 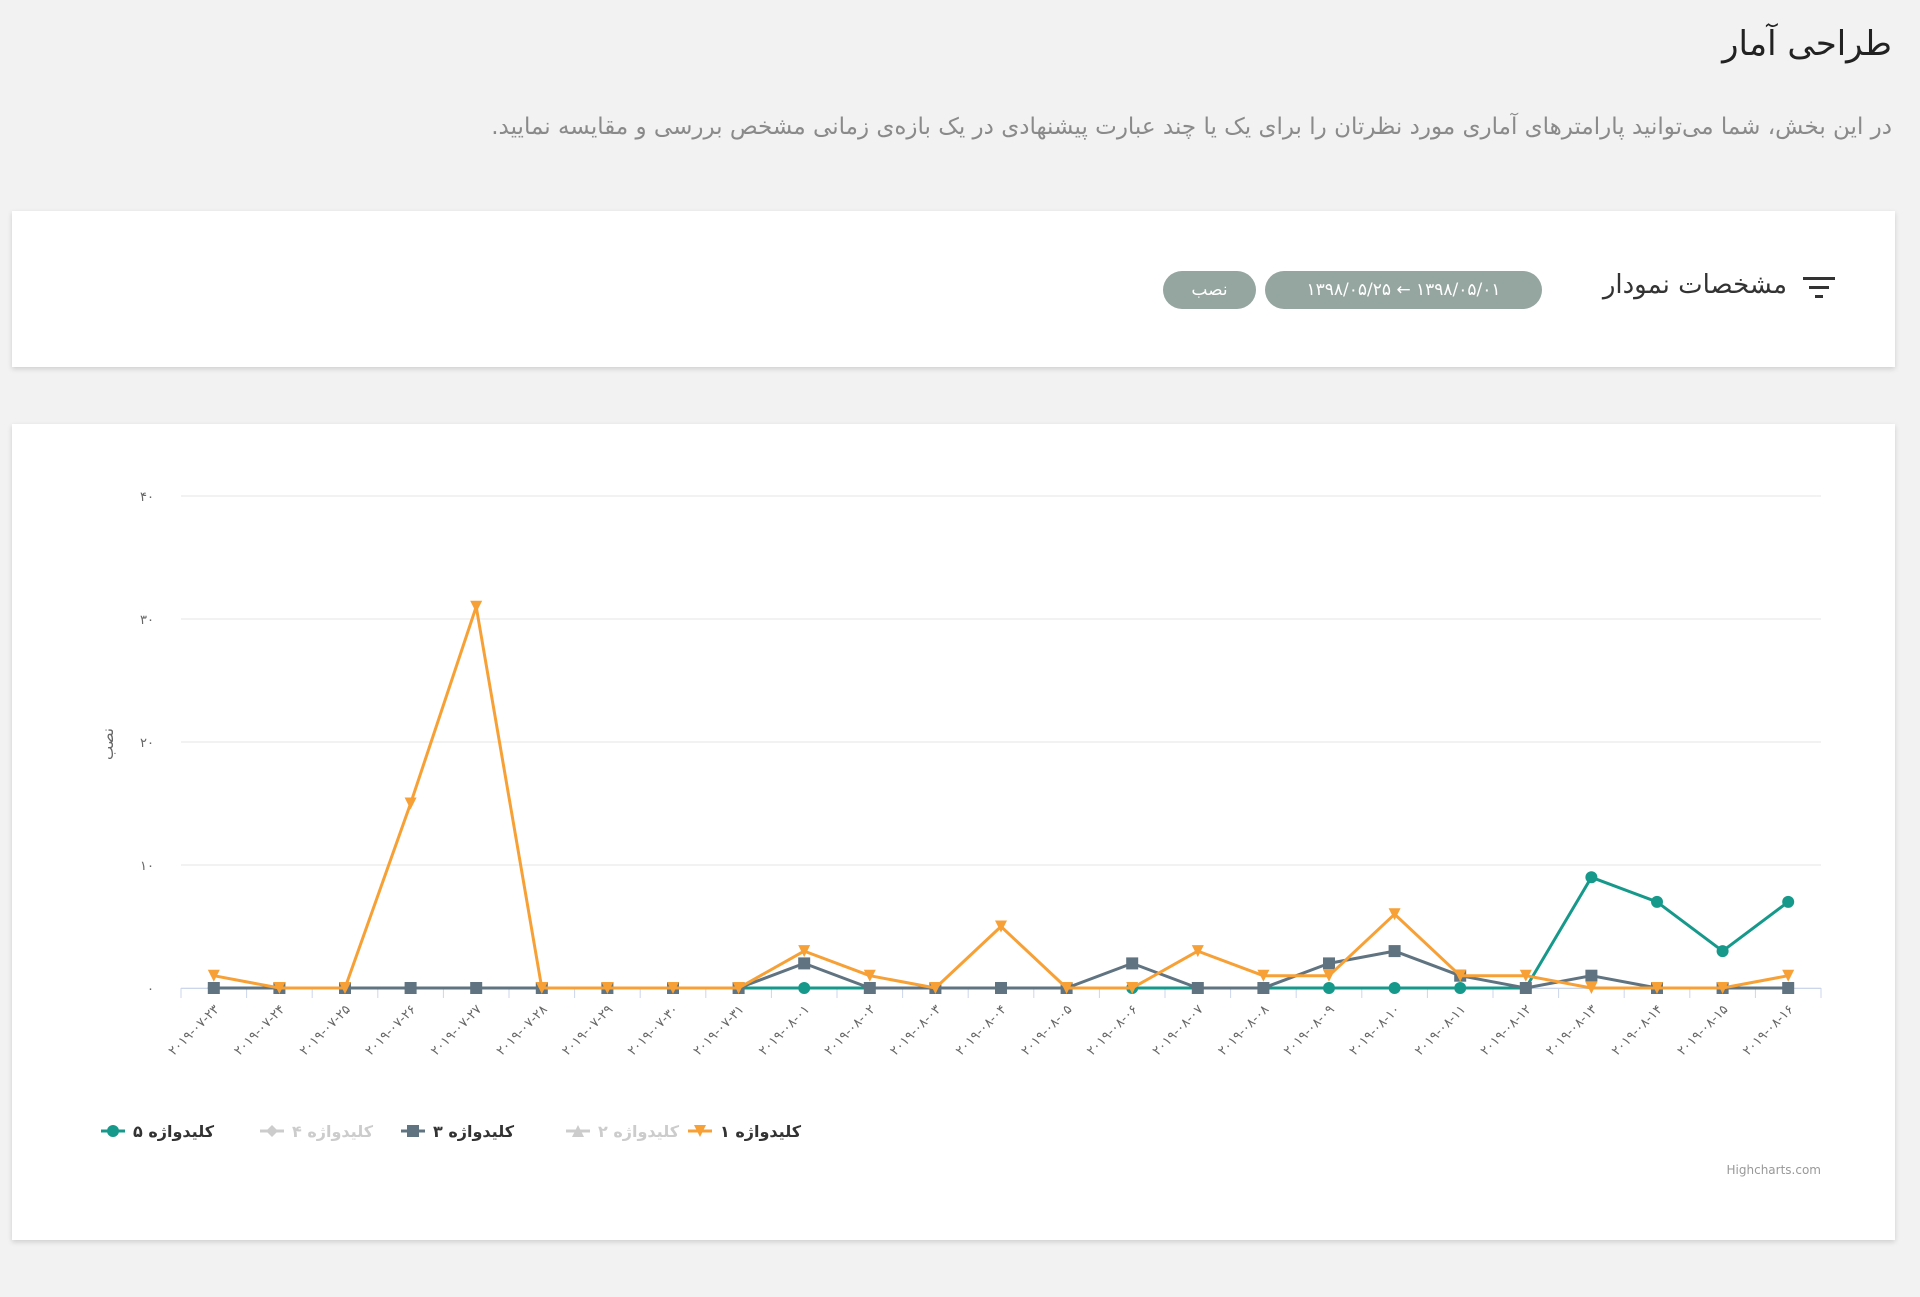 I want to click on x-tick-label: ۲۰۱۹-۰۷-۳۰, so click(x=653, y=1030).